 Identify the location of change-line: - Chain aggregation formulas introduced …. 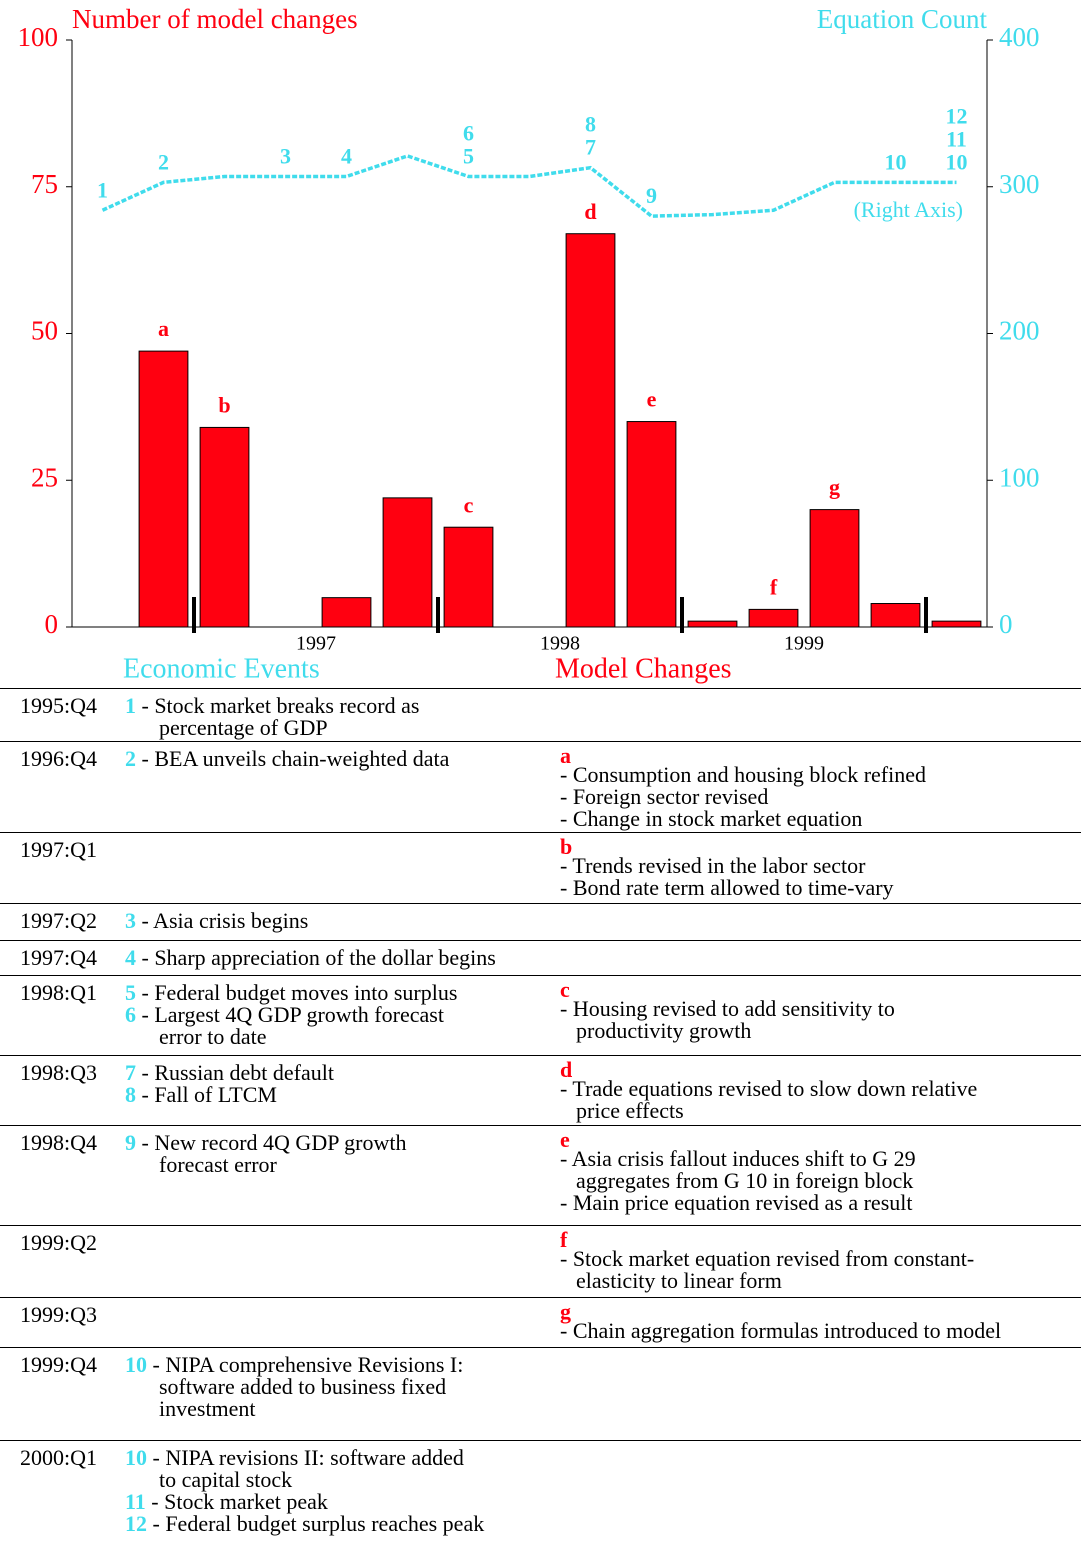
(781, 1330).